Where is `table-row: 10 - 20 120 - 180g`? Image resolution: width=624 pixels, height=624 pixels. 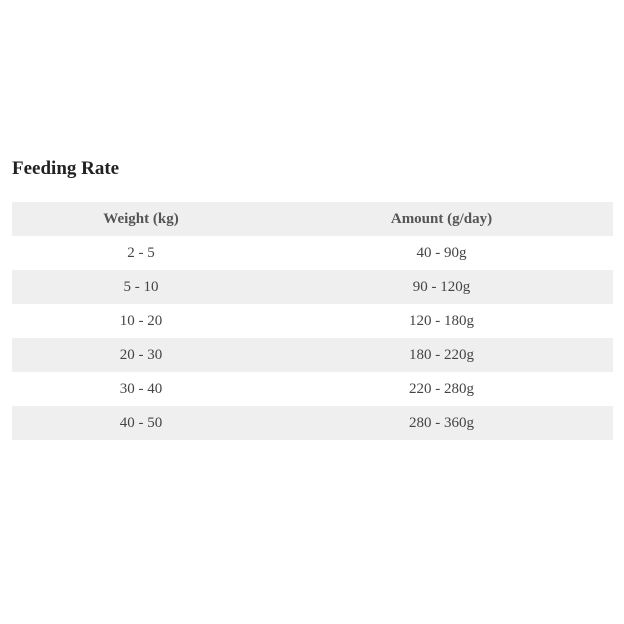
table-row: 10 - 20 120 - 180g is located at coordinates (312, 321).